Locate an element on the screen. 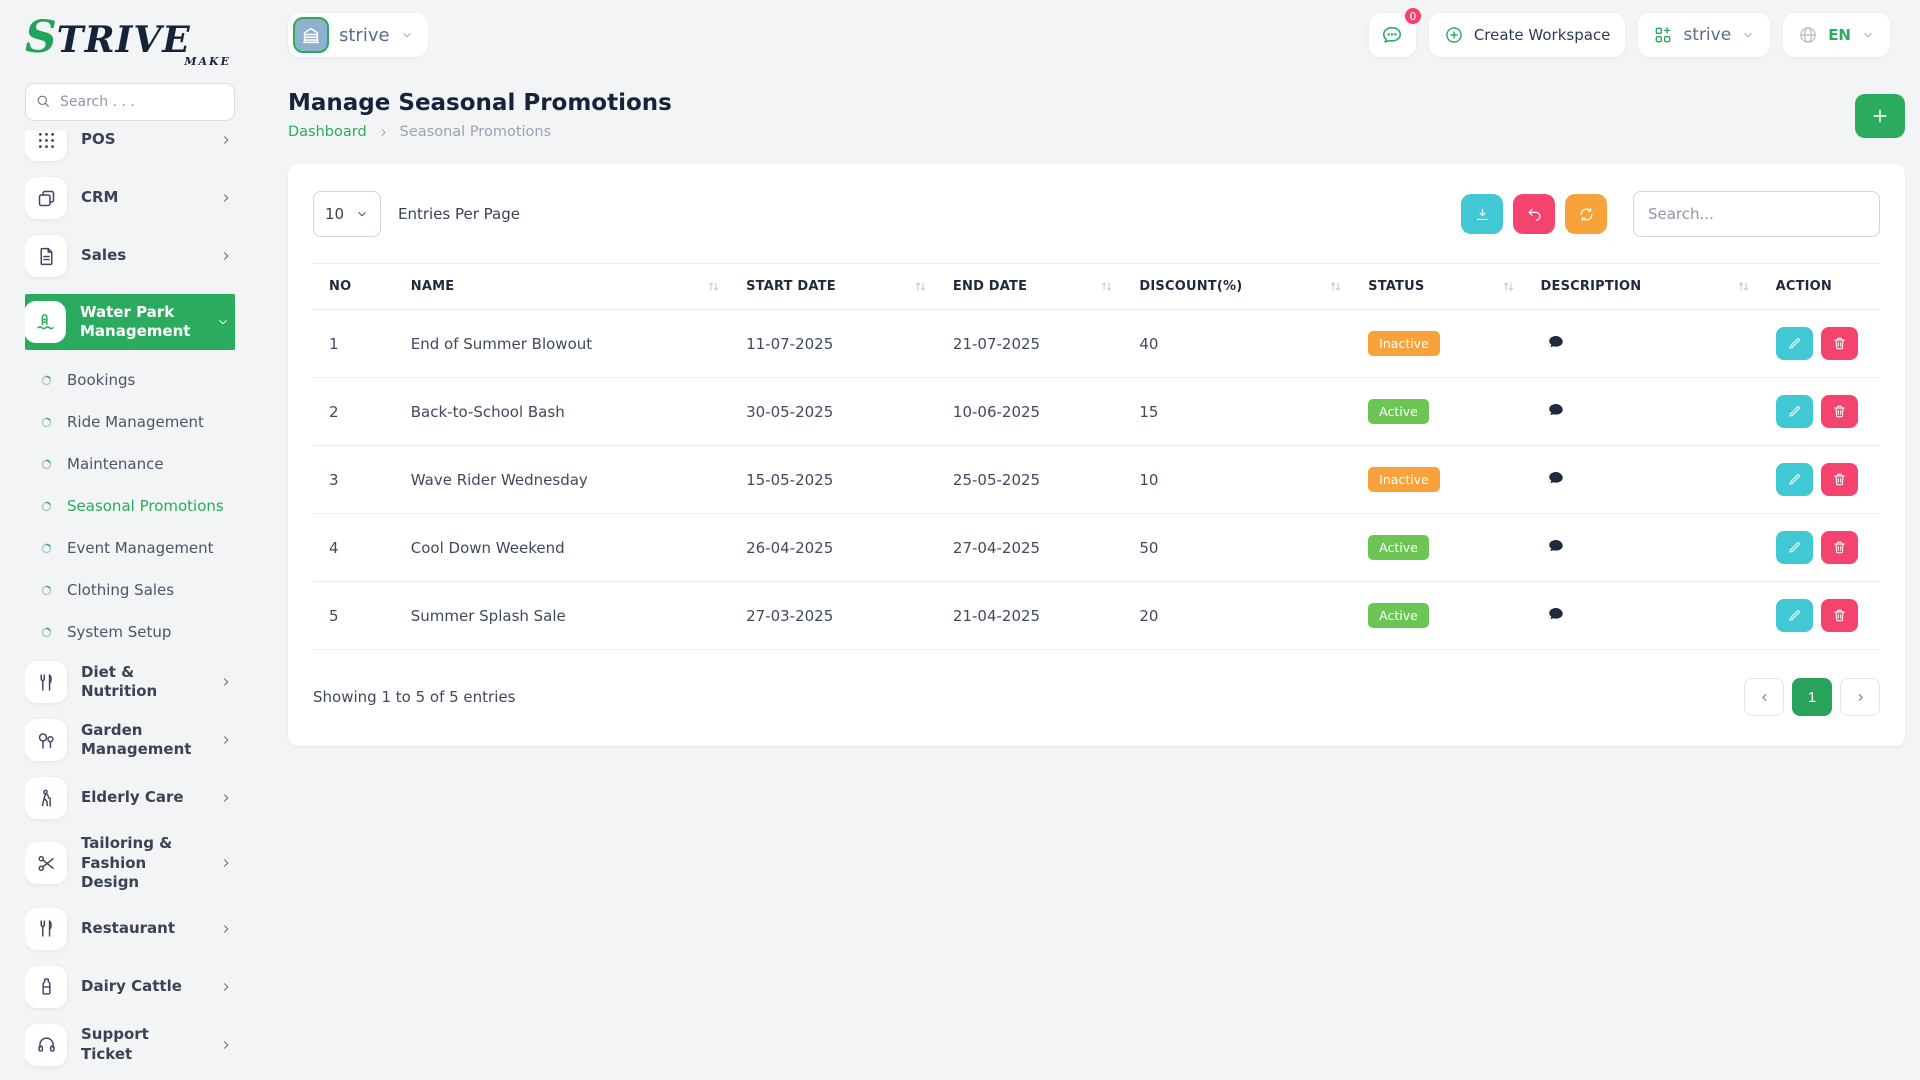 The width and height of the screenshot is (1920, 1080). create-workspace-button: Create Workspace is located at coordinates (1527, 35).